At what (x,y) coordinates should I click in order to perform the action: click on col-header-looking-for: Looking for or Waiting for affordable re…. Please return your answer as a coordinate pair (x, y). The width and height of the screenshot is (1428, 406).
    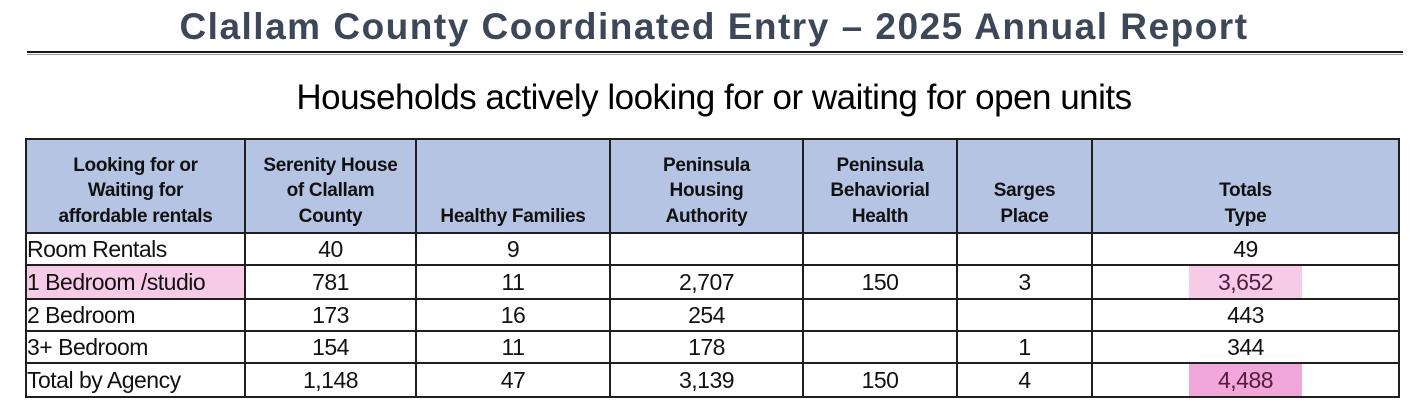
    Looking at the image, I should click on (135, 186).